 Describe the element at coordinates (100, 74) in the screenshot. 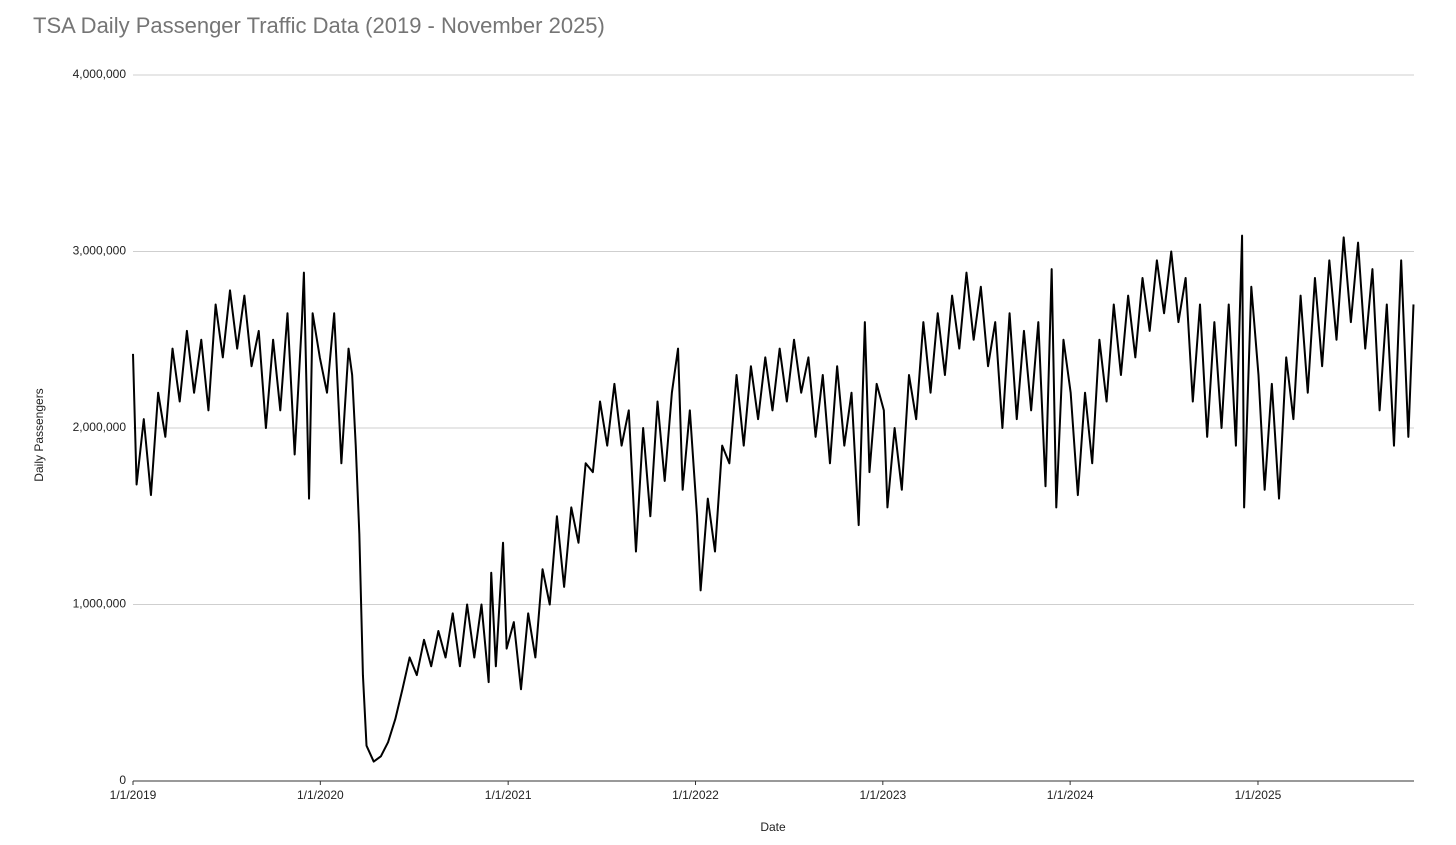

I see `y-tick-label: 4,000,000` at that location.